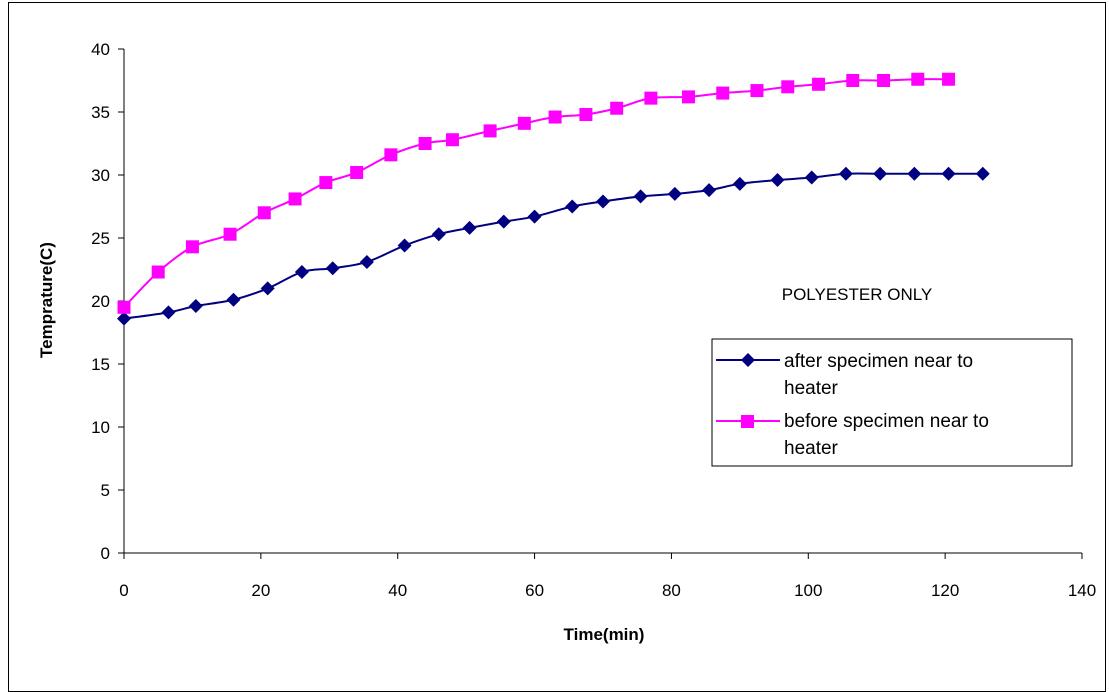 The height and width of the screenshot is (692, 1109). Describe the element at coordinates (604, 634) in the screenshot. I see `x-axis-title: Time(min)` at that location.